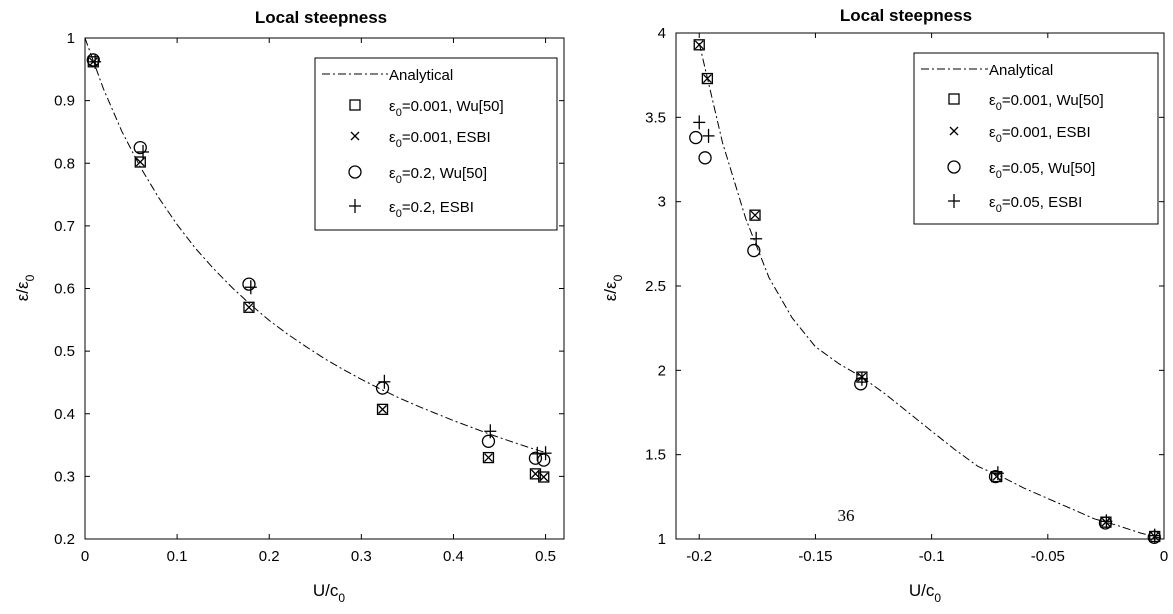 The width and height of the screenshot is (1173, 614). Describe the element at coordinates (64, 351) in the screenshot. I see `y-tick-label: 0.5` at that location.